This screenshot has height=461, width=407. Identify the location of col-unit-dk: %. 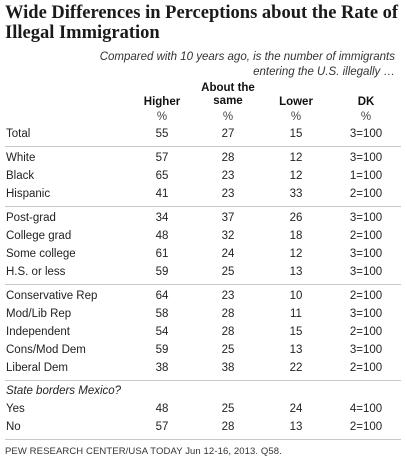
(366, 117).